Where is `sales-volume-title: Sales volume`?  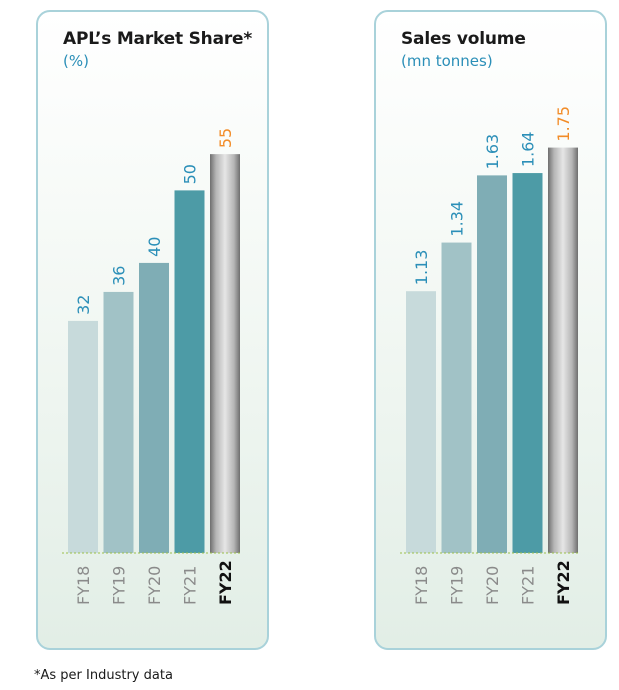 sales-volume-title: Sales volume is located at coordinates (463, 39).